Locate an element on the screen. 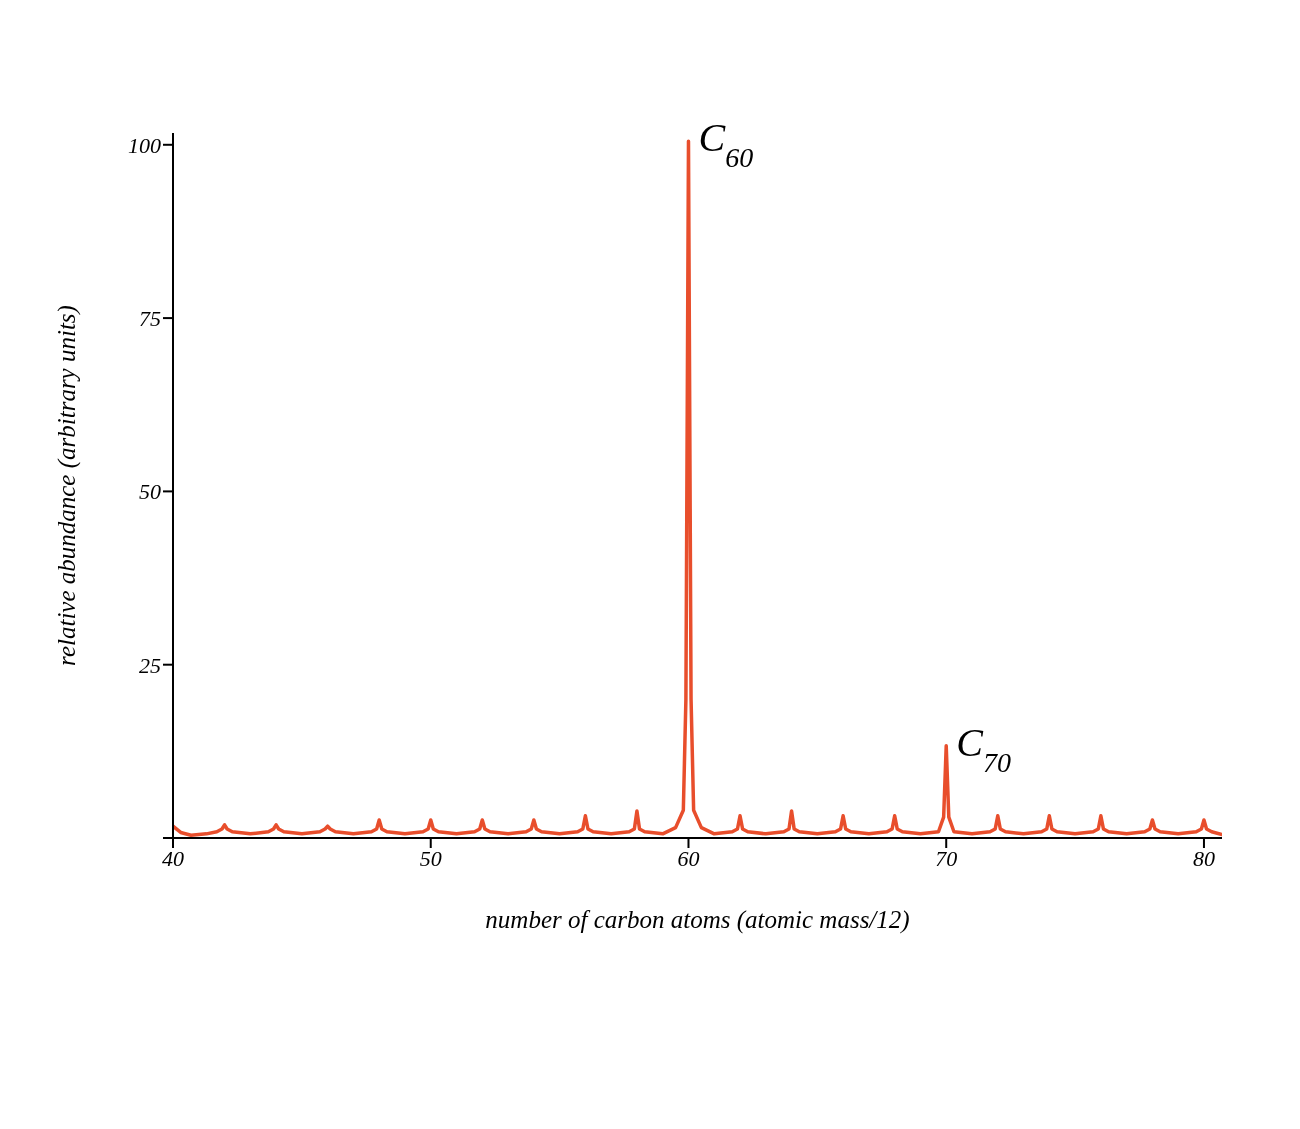 This screenshot has width=1300, height=1129. y-axis-title: relative abundance (arbitrary units) is located at coordinates (66, 485).